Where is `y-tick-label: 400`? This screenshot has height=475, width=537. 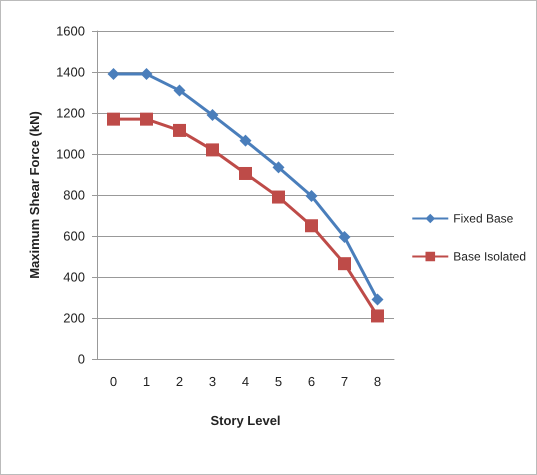 y-tick-label: 400 is located at coordinates (74, 277).